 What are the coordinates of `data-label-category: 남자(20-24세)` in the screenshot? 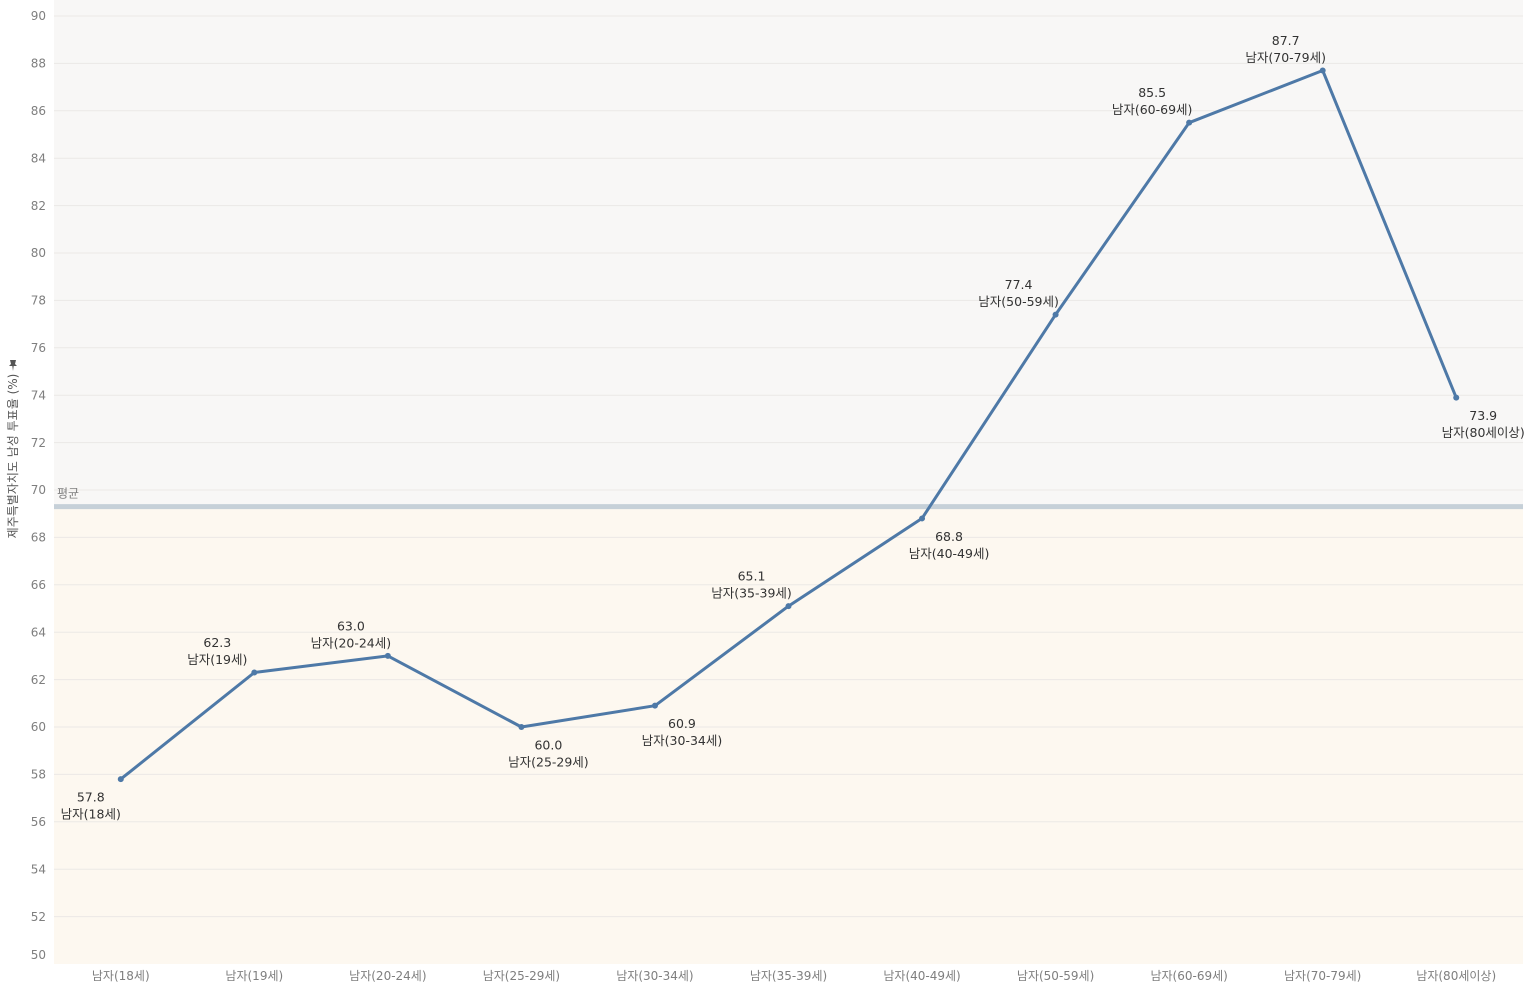 It's located at (351, 642).